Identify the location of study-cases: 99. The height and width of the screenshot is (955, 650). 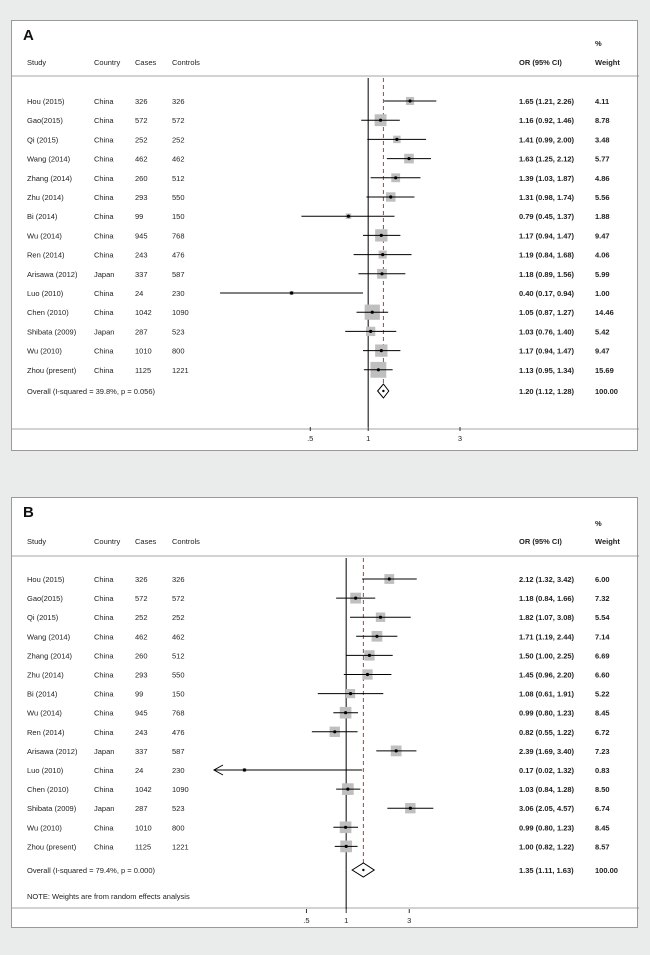
(139, 694).